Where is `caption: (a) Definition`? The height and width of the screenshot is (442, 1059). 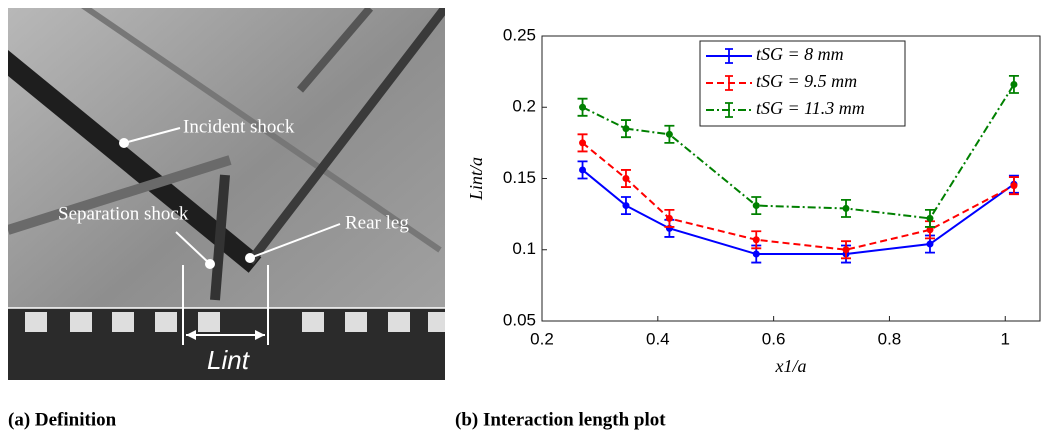
caption: (a) Definition is located at coordinates (62, 419).